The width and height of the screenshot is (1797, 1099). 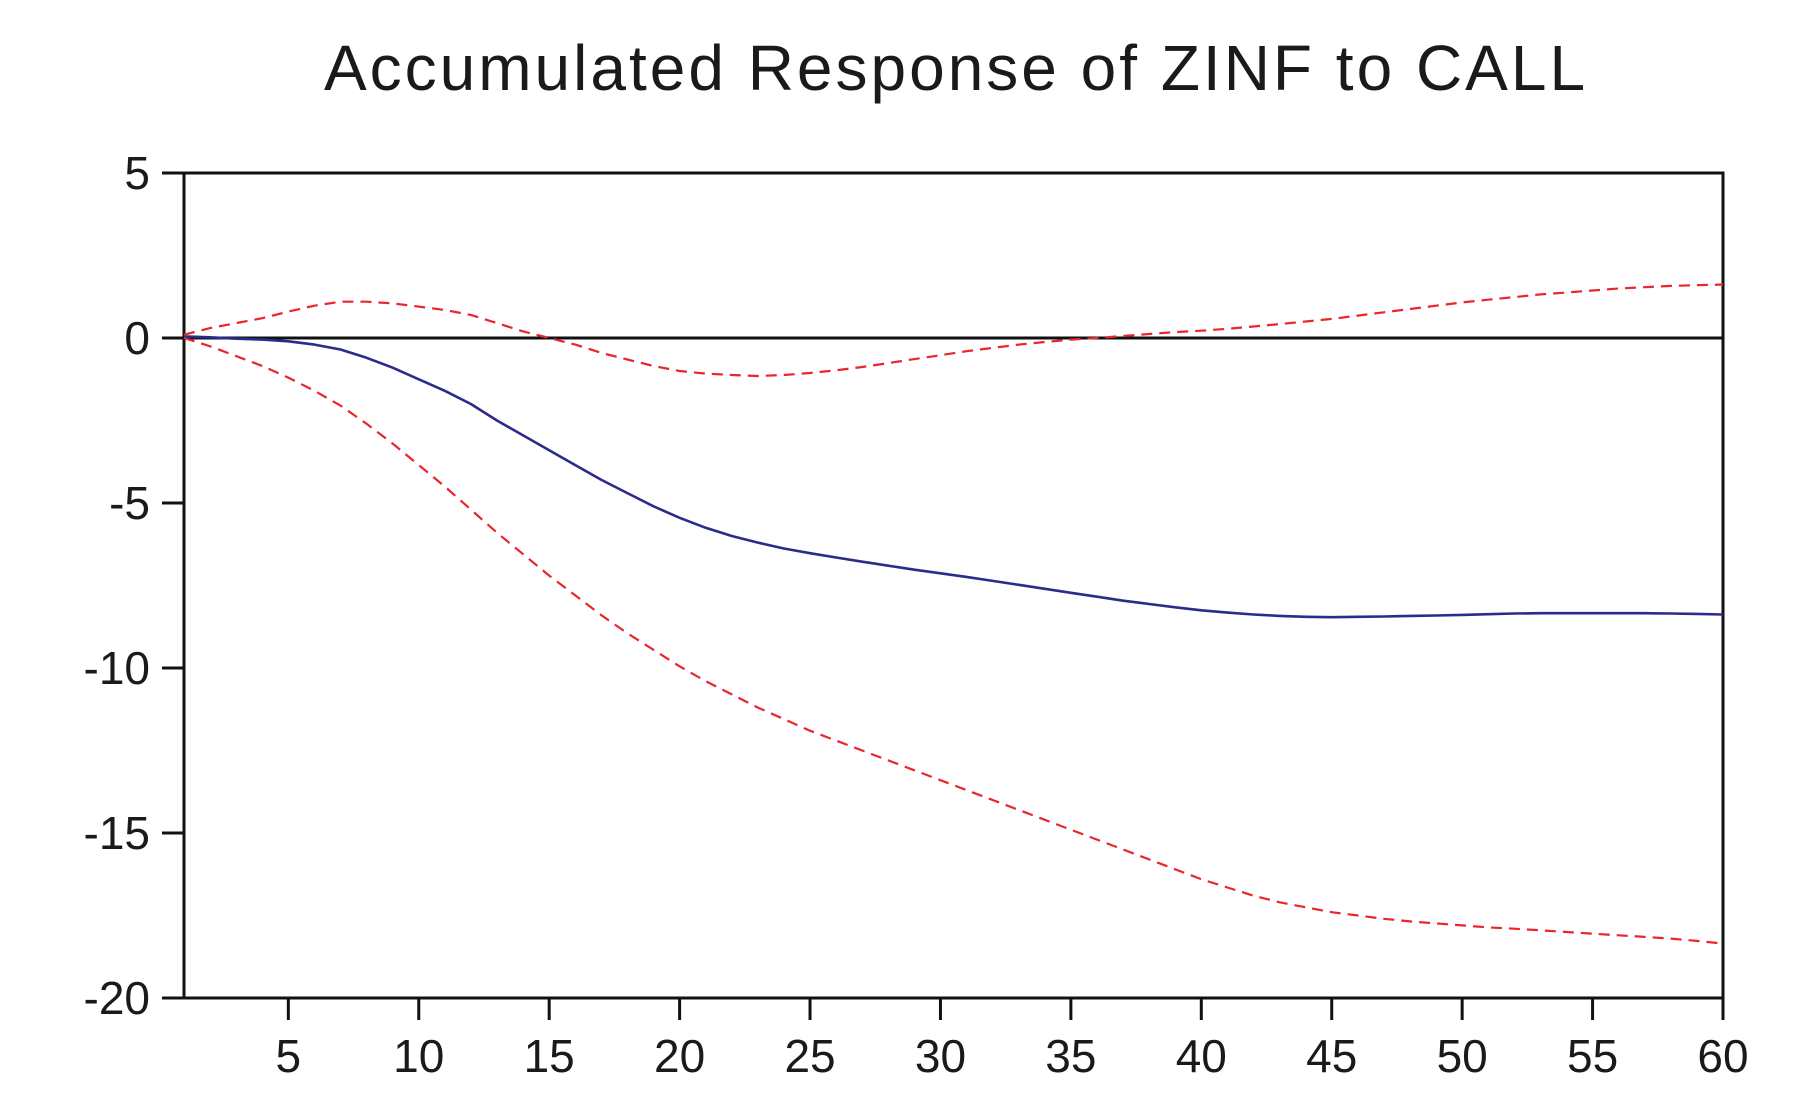 What do you see at coordinates (129, 503) in the screenshot?
I see `y-tick-label: -5` at bounding box center [129, 503].